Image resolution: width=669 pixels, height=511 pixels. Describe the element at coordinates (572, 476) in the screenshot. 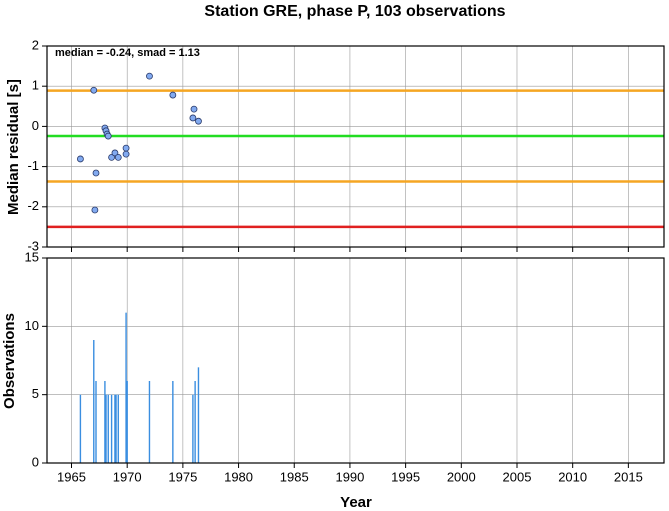

I see `x-tick-label: 2010` at that location.